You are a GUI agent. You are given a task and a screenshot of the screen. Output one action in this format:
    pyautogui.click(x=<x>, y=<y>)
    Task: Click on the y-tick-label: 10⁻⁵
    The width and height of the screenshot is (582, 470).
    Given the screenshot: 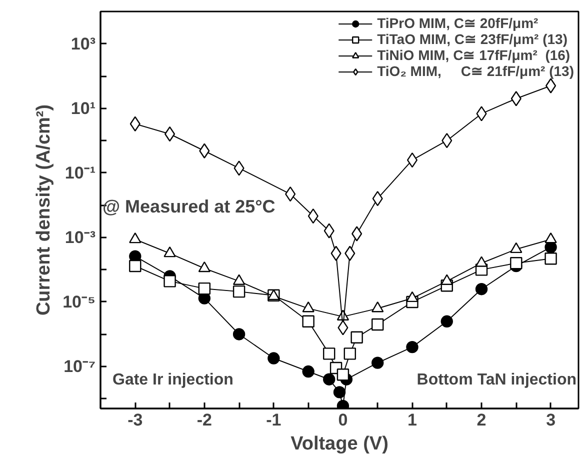 What is the action you would take?
    pyautogui.click(x=79, y=302)
    